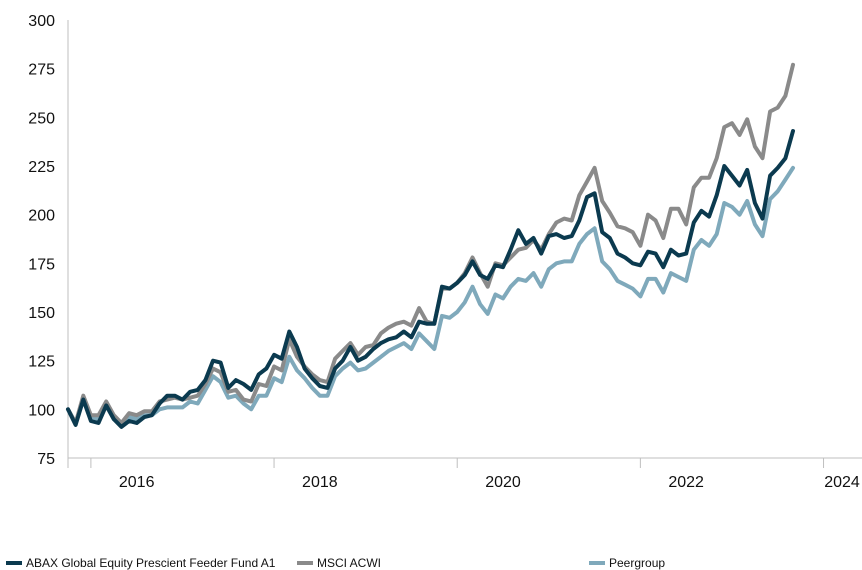 This screenshot has width=862, height=570. Describe the element at coordinates (14, 563) in the screenshot. I see `legend-swatch-abax` at that location.